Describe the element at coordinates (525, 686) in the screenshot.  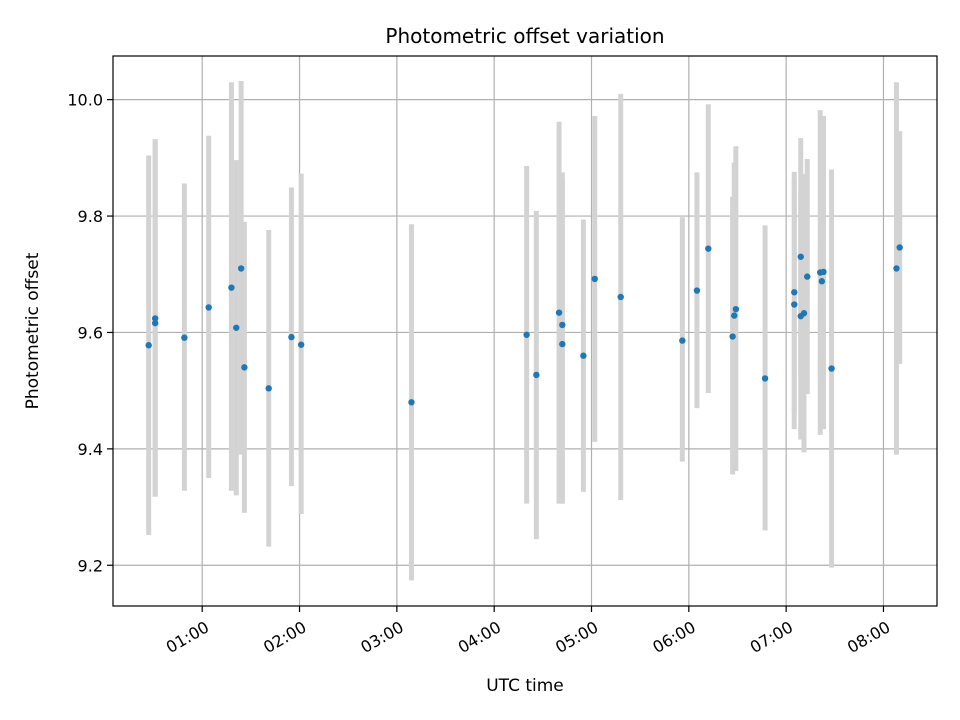
I see `x-axis-label: UTC time` at that location.